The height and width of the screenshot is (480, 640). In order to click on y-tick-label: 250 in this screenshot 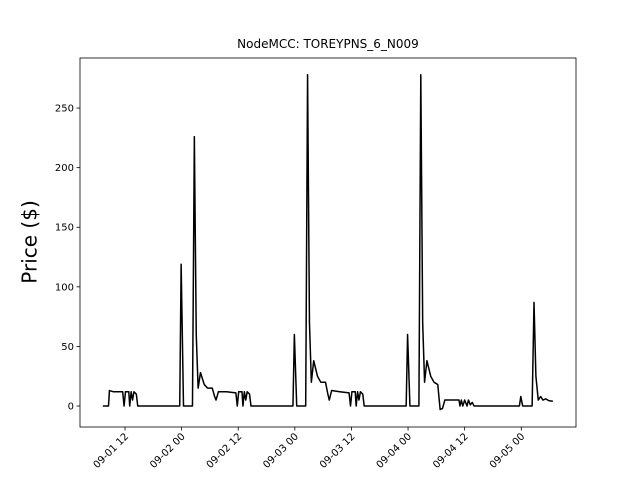, I will do `click(64, 109)`.